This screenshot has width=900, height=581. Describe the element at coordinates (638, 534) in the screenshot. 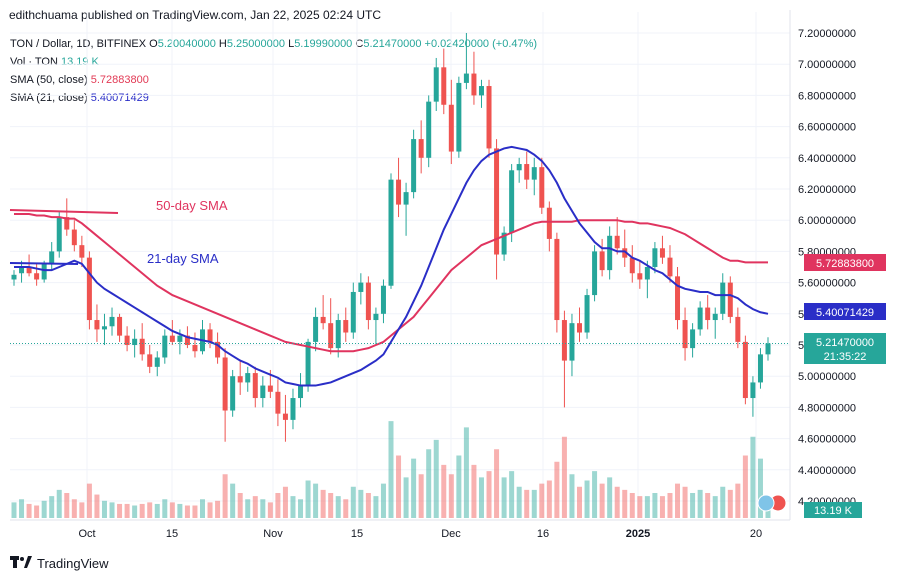

I see `time-axis-tick: 2025` at that location.